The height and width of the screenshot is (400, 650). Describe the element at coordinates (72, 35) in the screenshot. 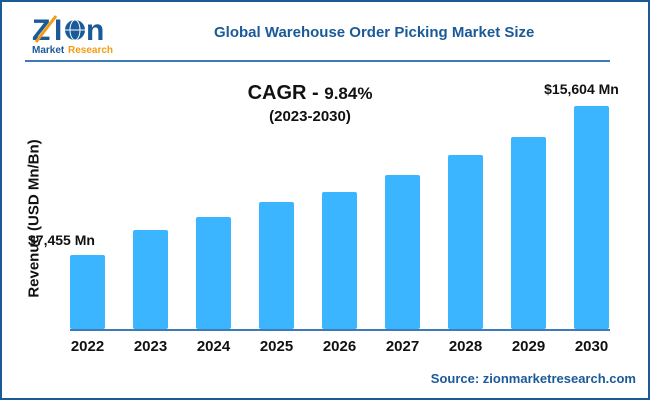

I see `zion-logo: Z I n Market Research` at that location.